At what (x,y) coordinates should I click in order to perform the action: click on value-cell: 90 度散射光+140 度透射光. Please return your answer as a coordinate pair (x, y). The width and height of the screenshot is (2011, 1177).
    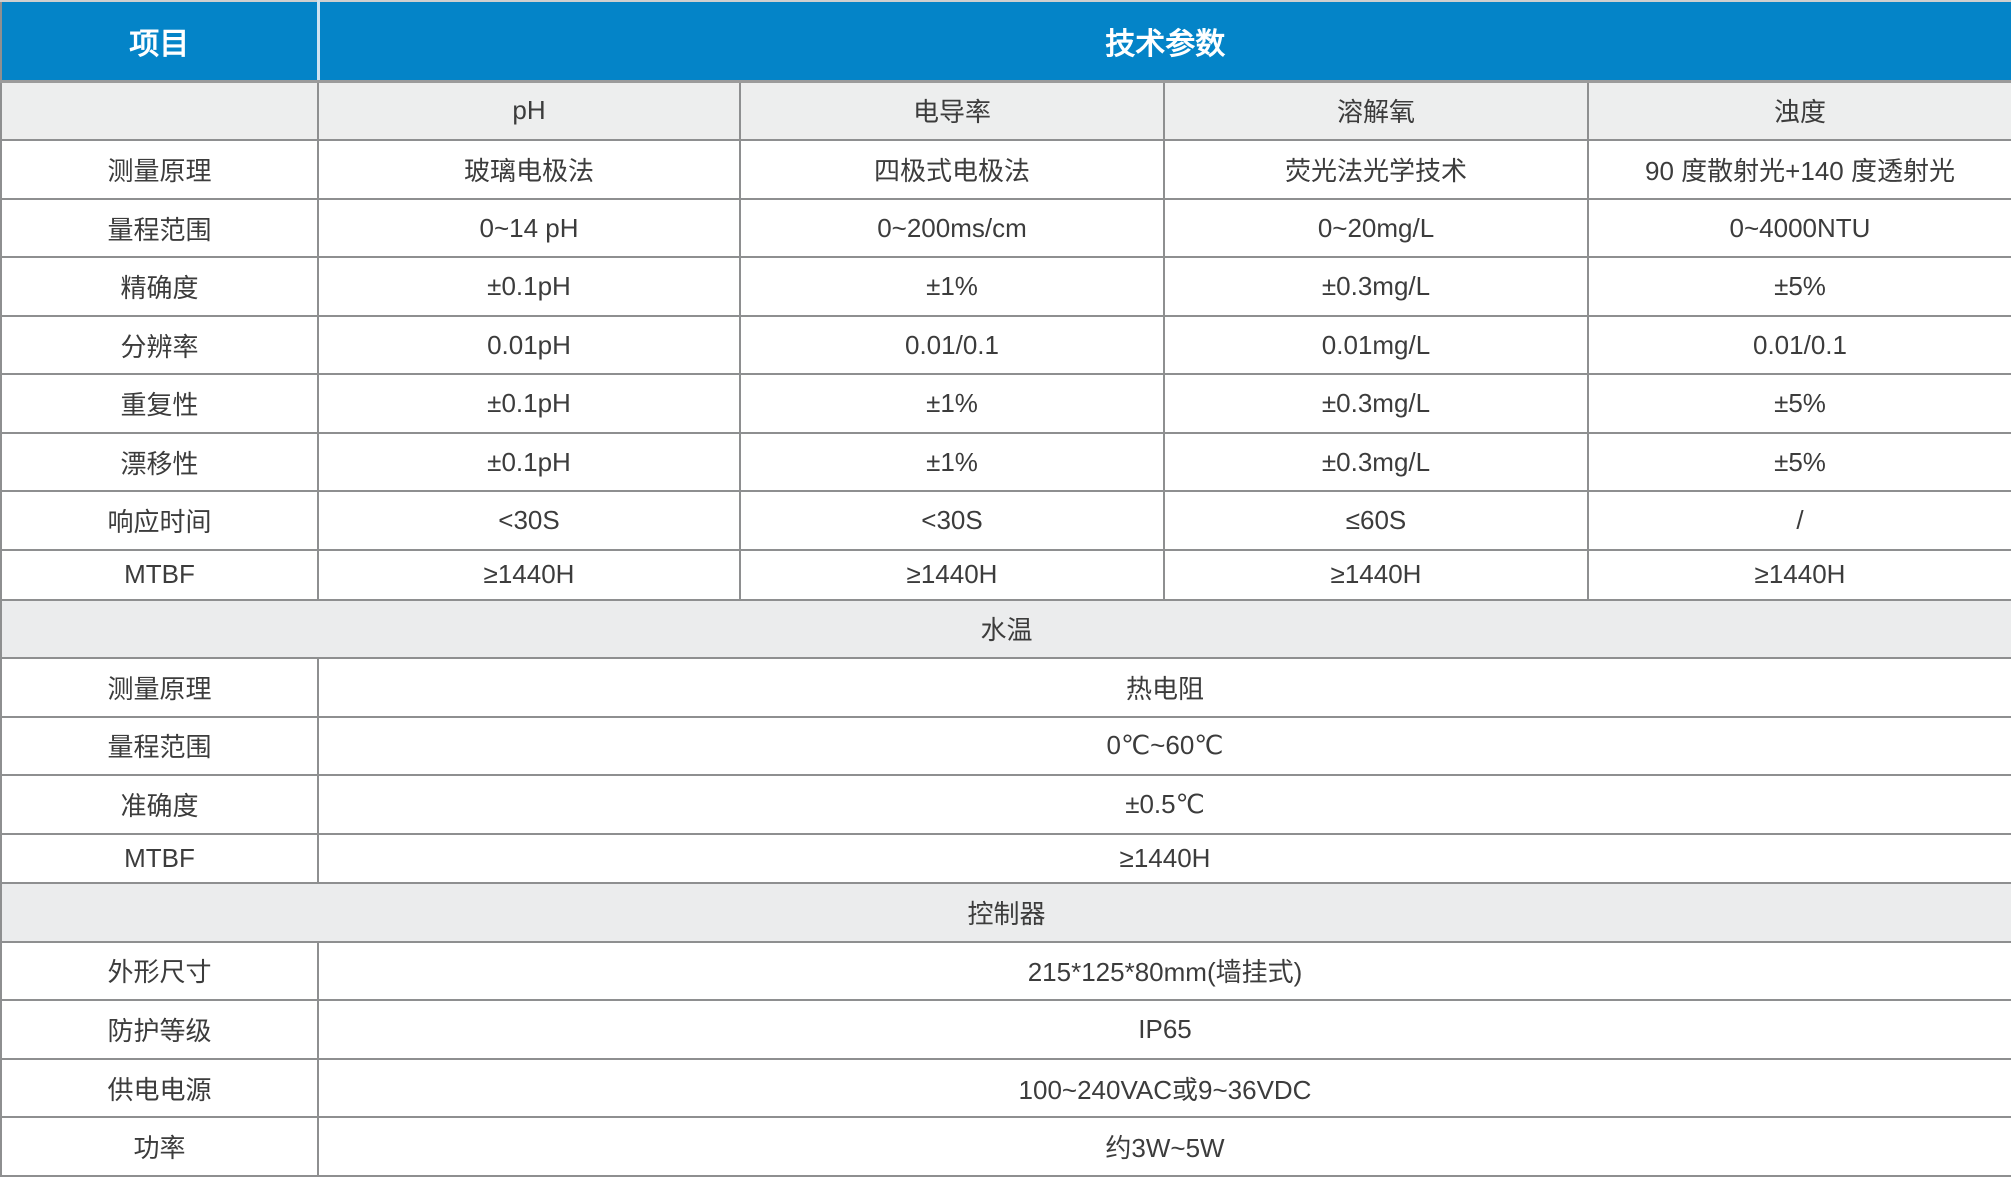
    Looking at the image, I should click on (1799, 169).